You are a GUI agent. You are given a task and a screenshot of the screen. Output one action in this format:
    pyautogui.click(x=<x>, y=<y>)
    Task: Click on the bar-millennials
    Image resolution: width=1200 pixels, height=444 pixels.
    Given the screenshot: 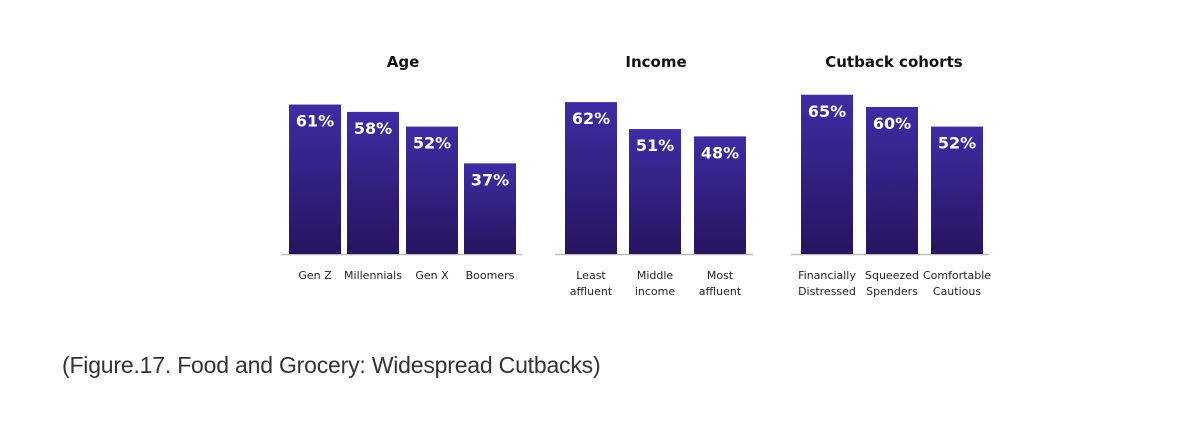 What is the action you would take?
    pyautogui.click(x=373, y=183)
    